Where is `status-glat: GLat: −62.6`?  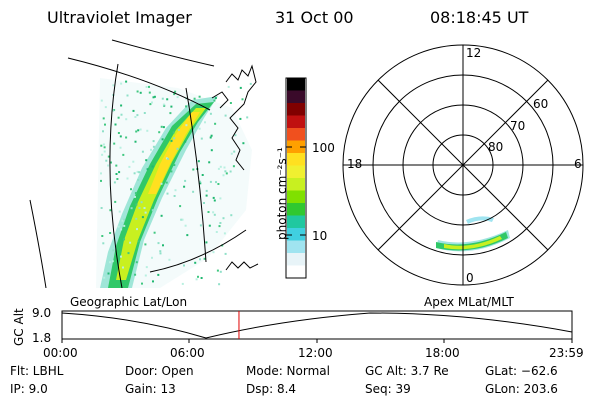 status-glat: GLat: −62.6 is located at coordinates (521, 371).